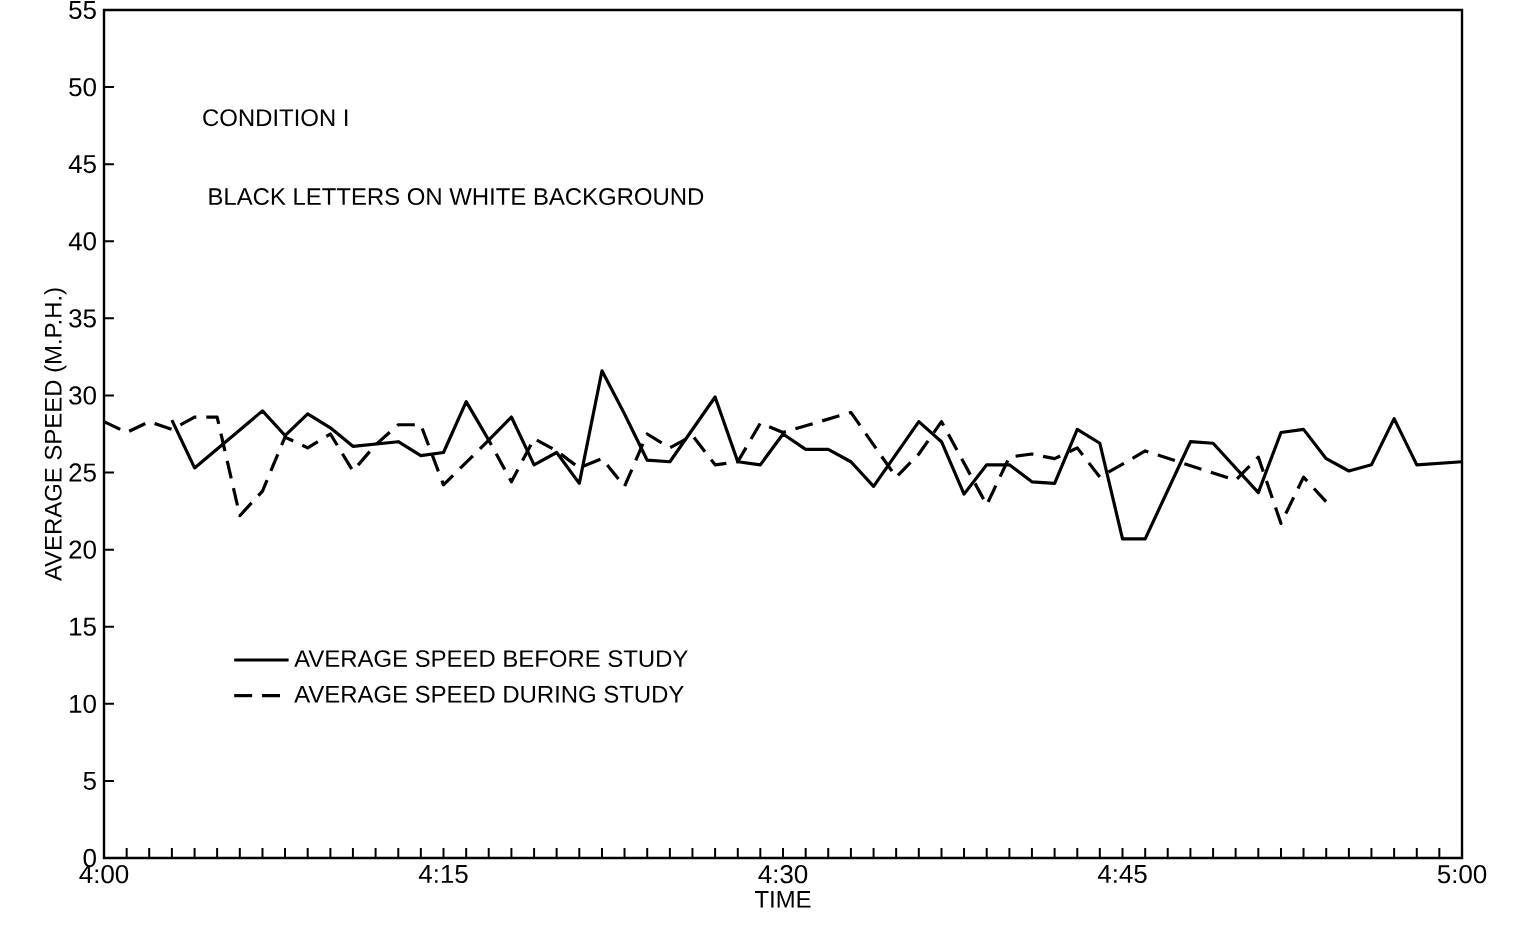 Image resolution: width=1513 pixels, height=945 pixels. Describe the element at coordinates (82, 318) in the screenshot. I see `y-tick-label: 35` at that location.